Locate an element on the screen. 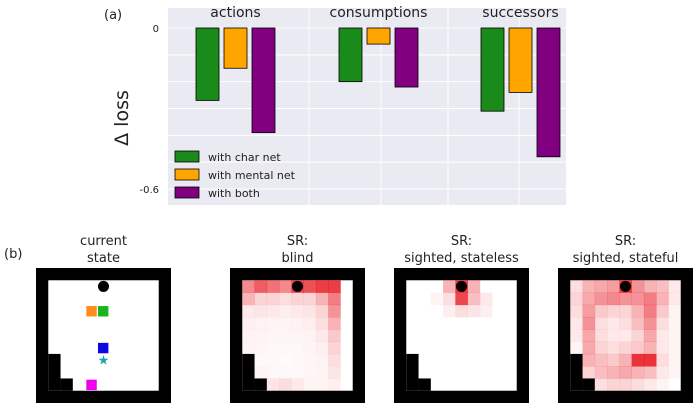 This screenshot has width=698, height=420. chart-y-axis-label: Δ loss is located at coordinates (122, 118).